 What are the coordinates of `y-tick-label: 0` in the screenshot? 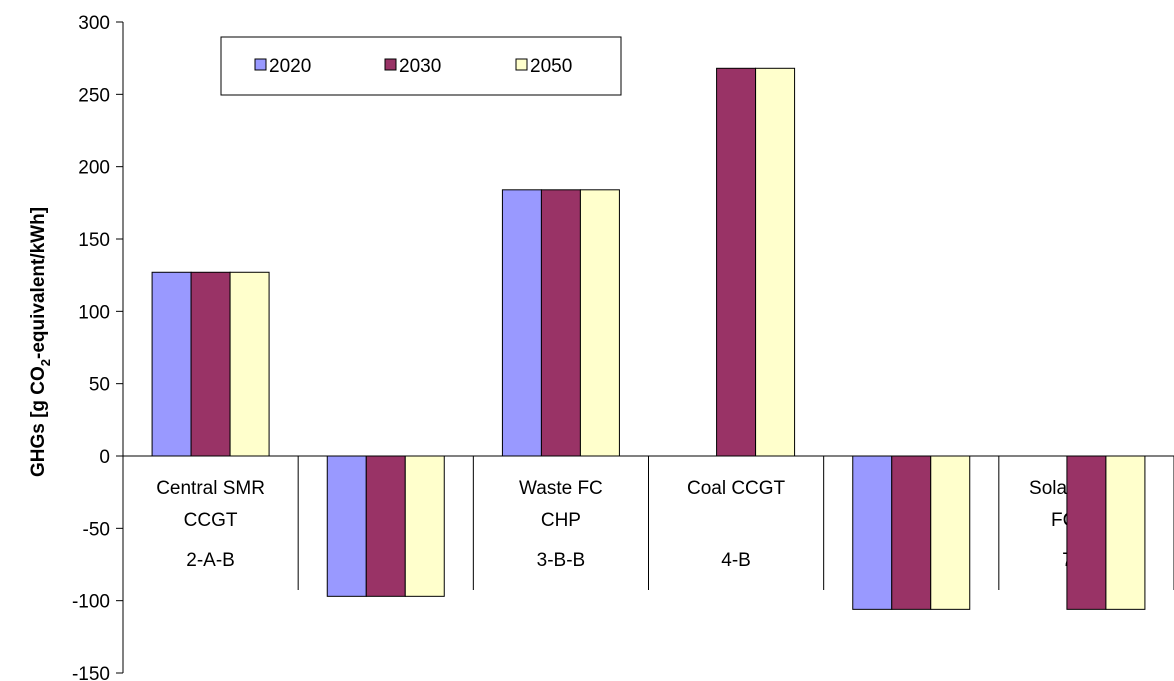 It's located at (104, 457).